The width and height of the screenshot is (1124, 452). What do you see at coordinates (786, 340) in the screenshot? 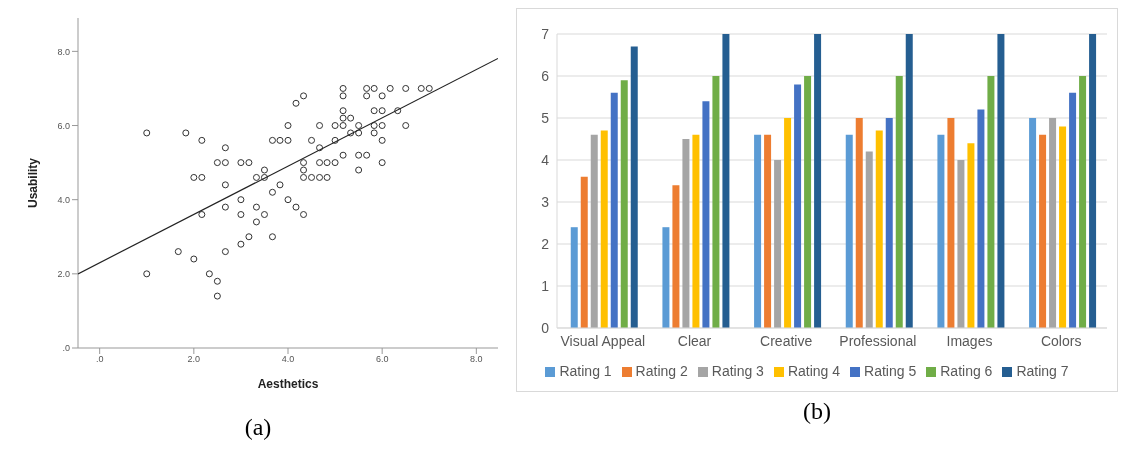
I see `x-tick-label: Creative` at bounding box center [786, 340].